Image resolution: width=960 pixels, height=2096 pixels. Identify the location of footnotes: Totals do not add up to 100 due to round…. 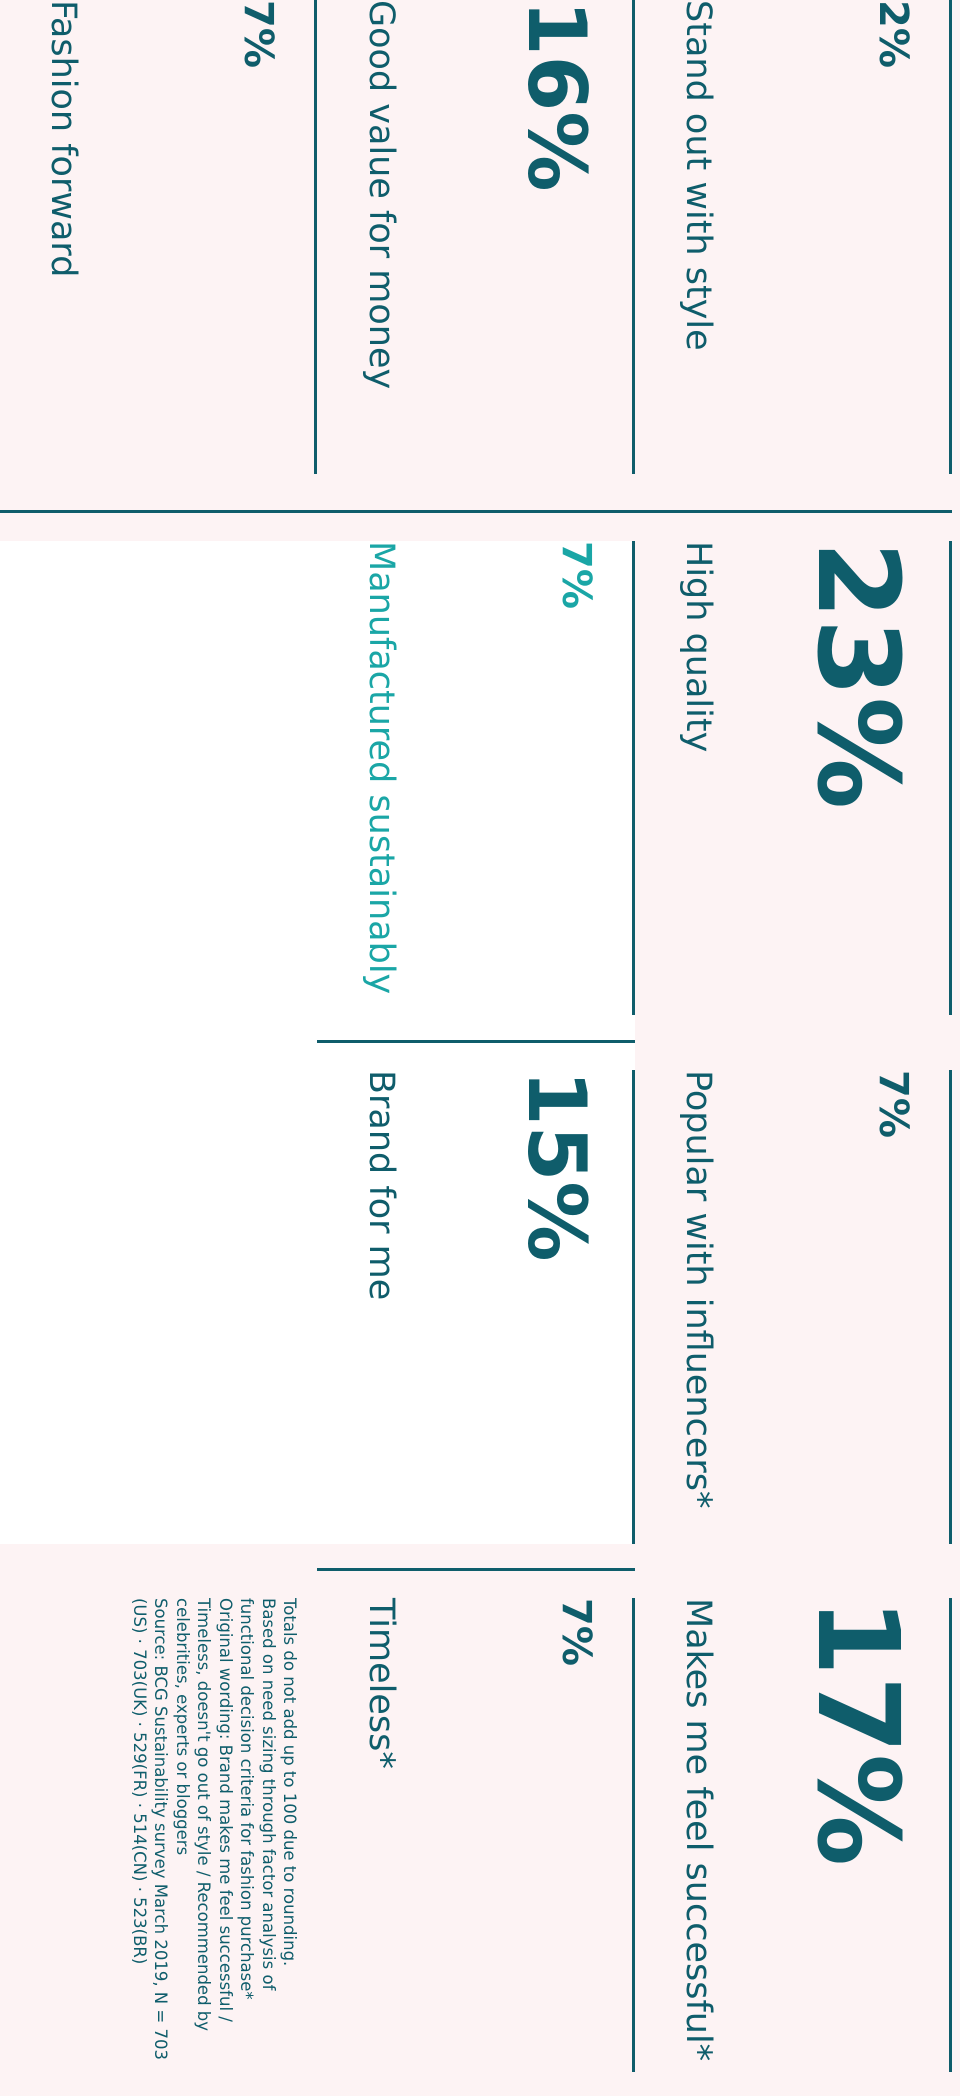
(215, 1833).